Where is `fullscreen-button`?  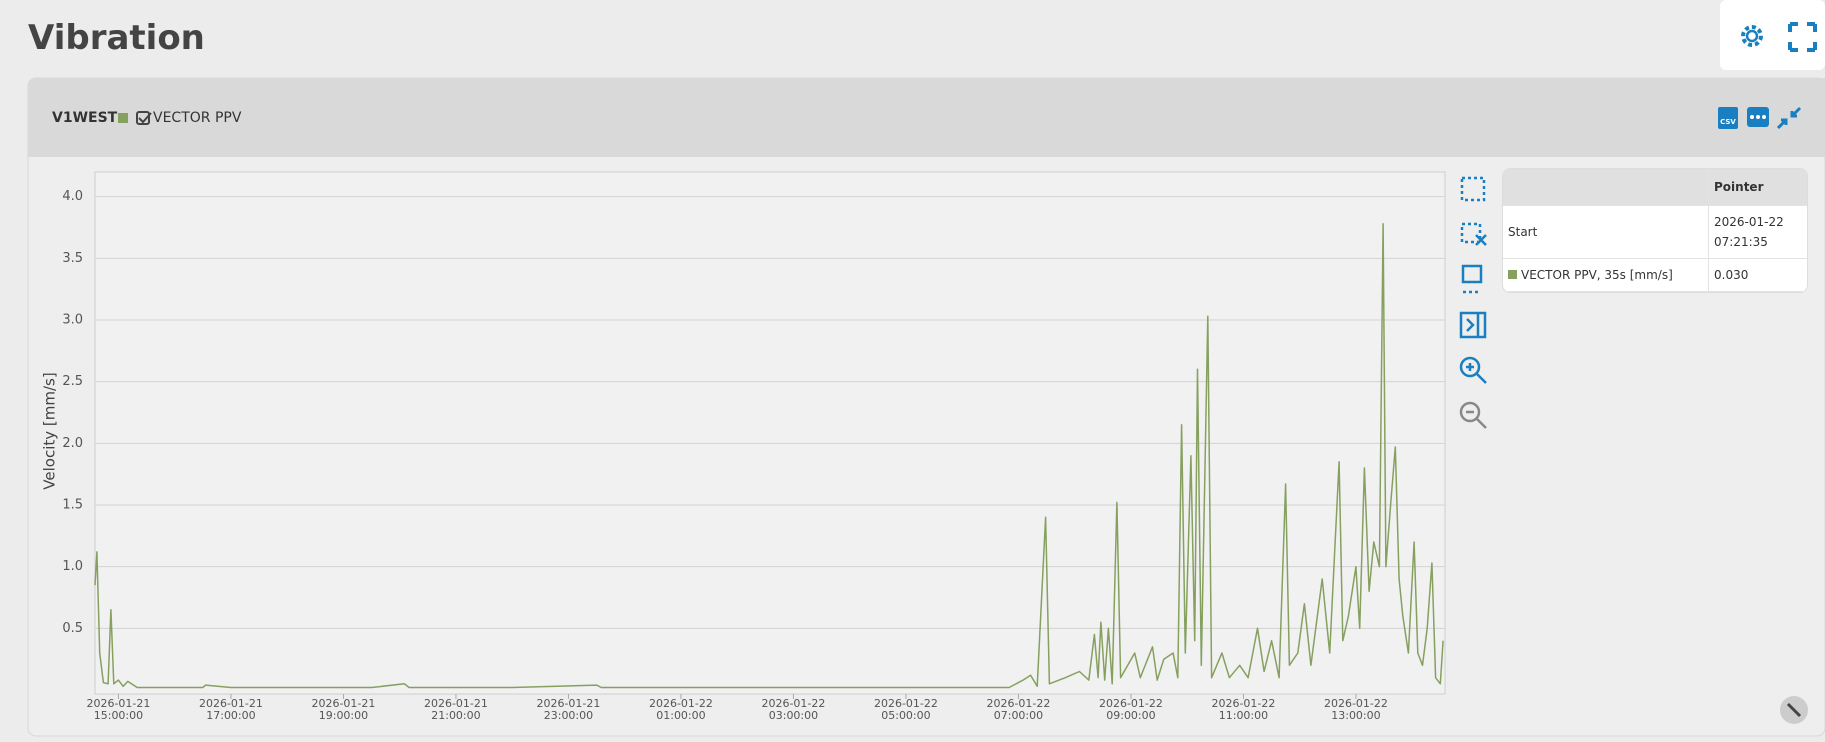 fullscreen-button is located at coordinates (1802, 37).